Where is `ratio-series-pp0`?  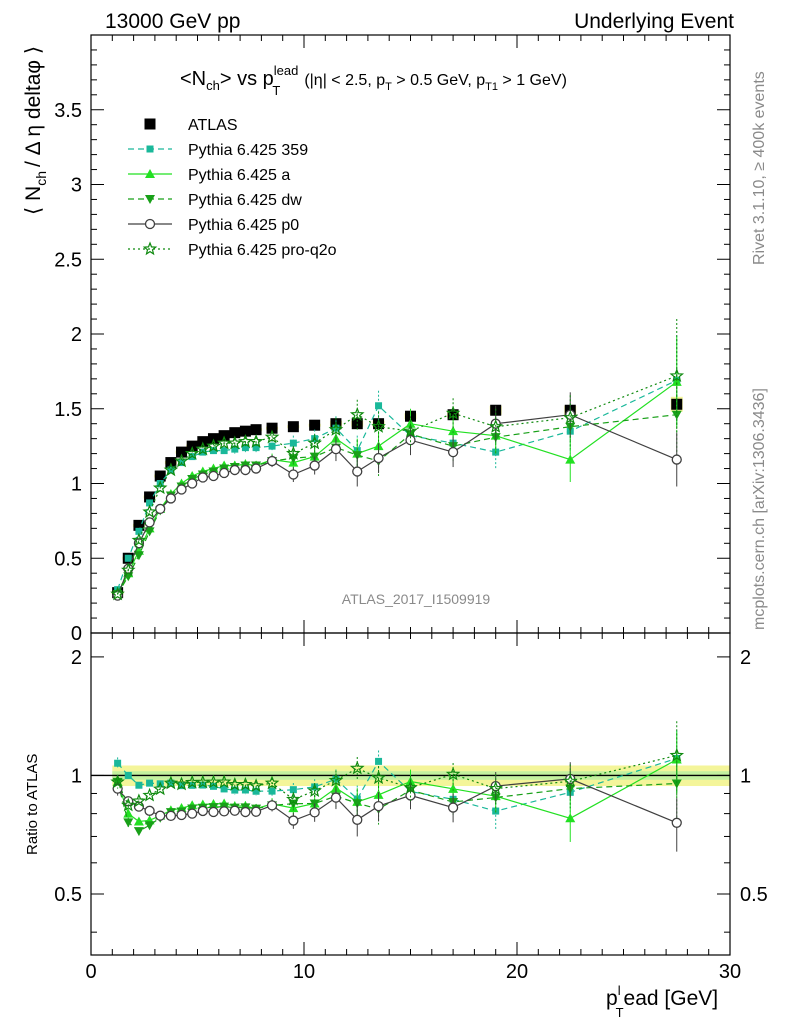 ratio-series-pp0 is located at coordinates (397, 807).